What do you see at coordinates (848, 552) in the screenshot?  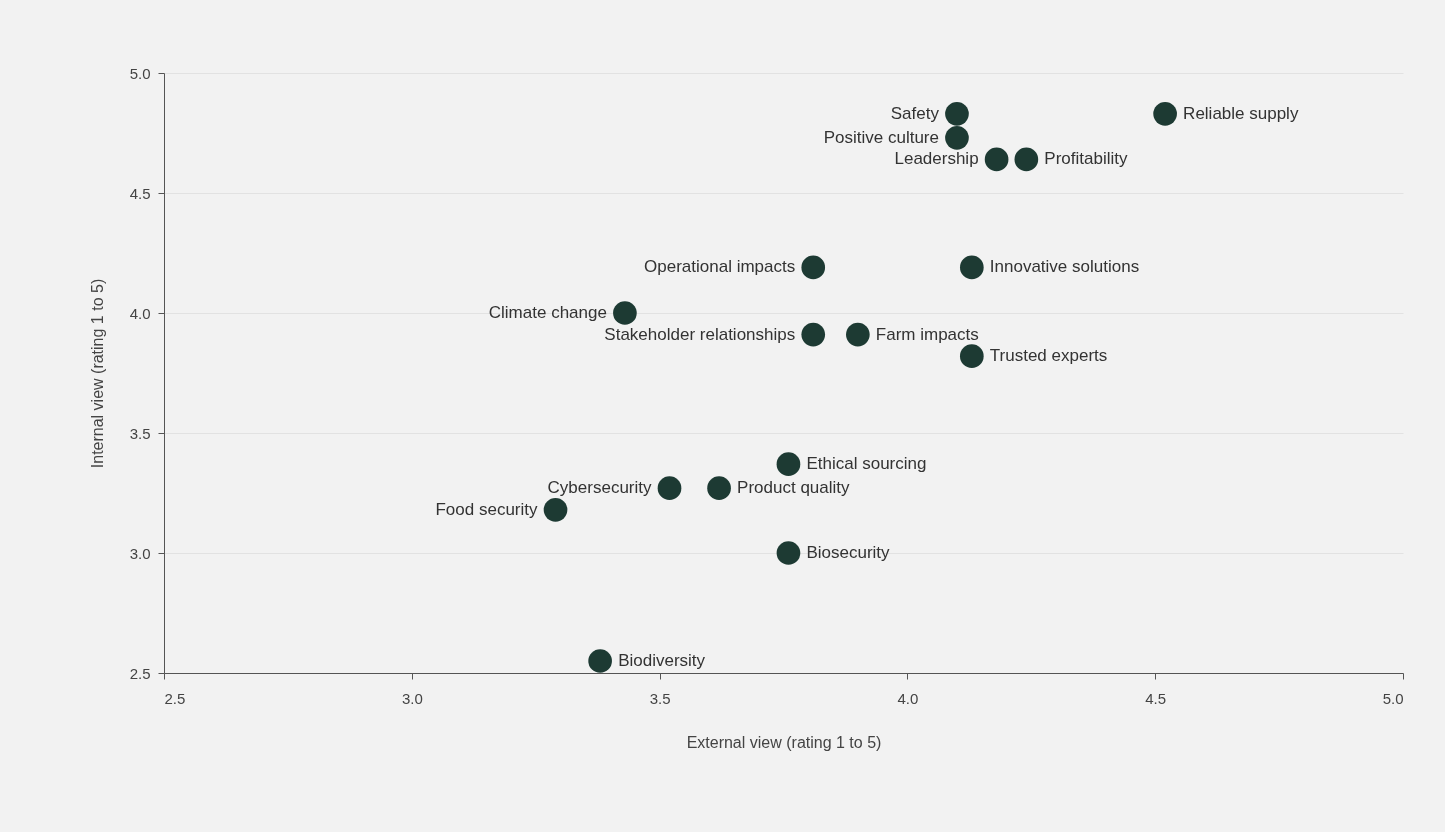 I see `annotation: Biosecurity` at bounding box center [848, 552].